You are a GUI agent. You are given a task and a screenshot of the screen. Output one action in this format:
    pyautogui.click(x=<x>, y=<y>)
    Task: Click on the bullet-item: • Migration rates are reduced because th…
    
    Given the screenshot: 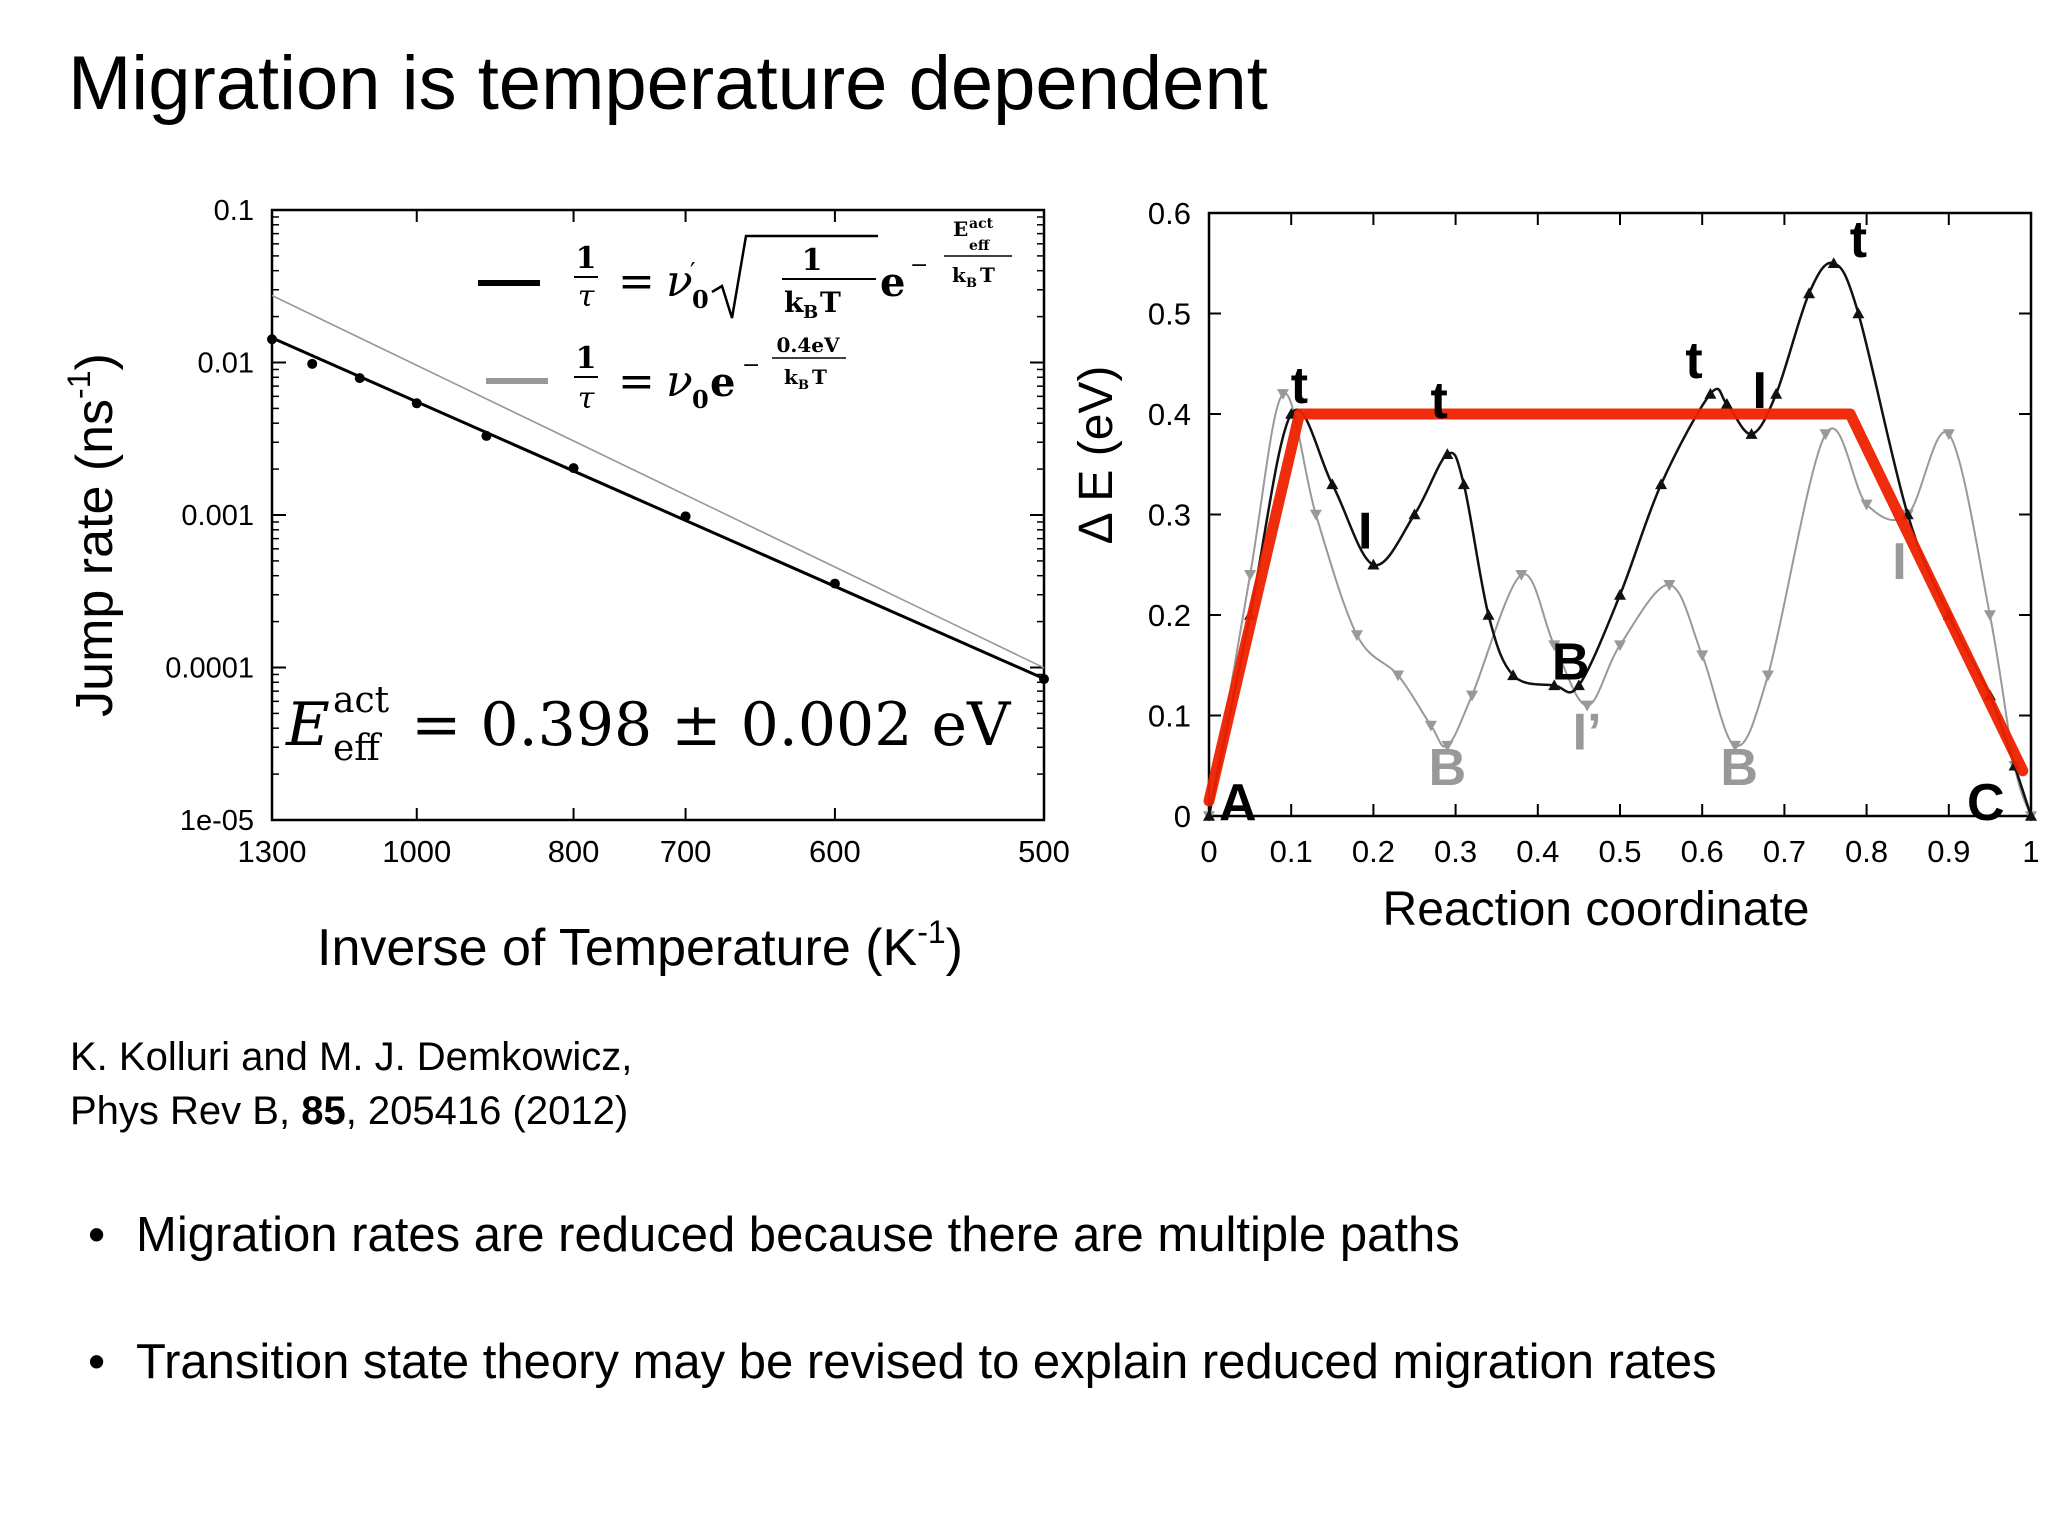 What is the action you would take?
    pyautogui.click(x=902, y=1235)
    